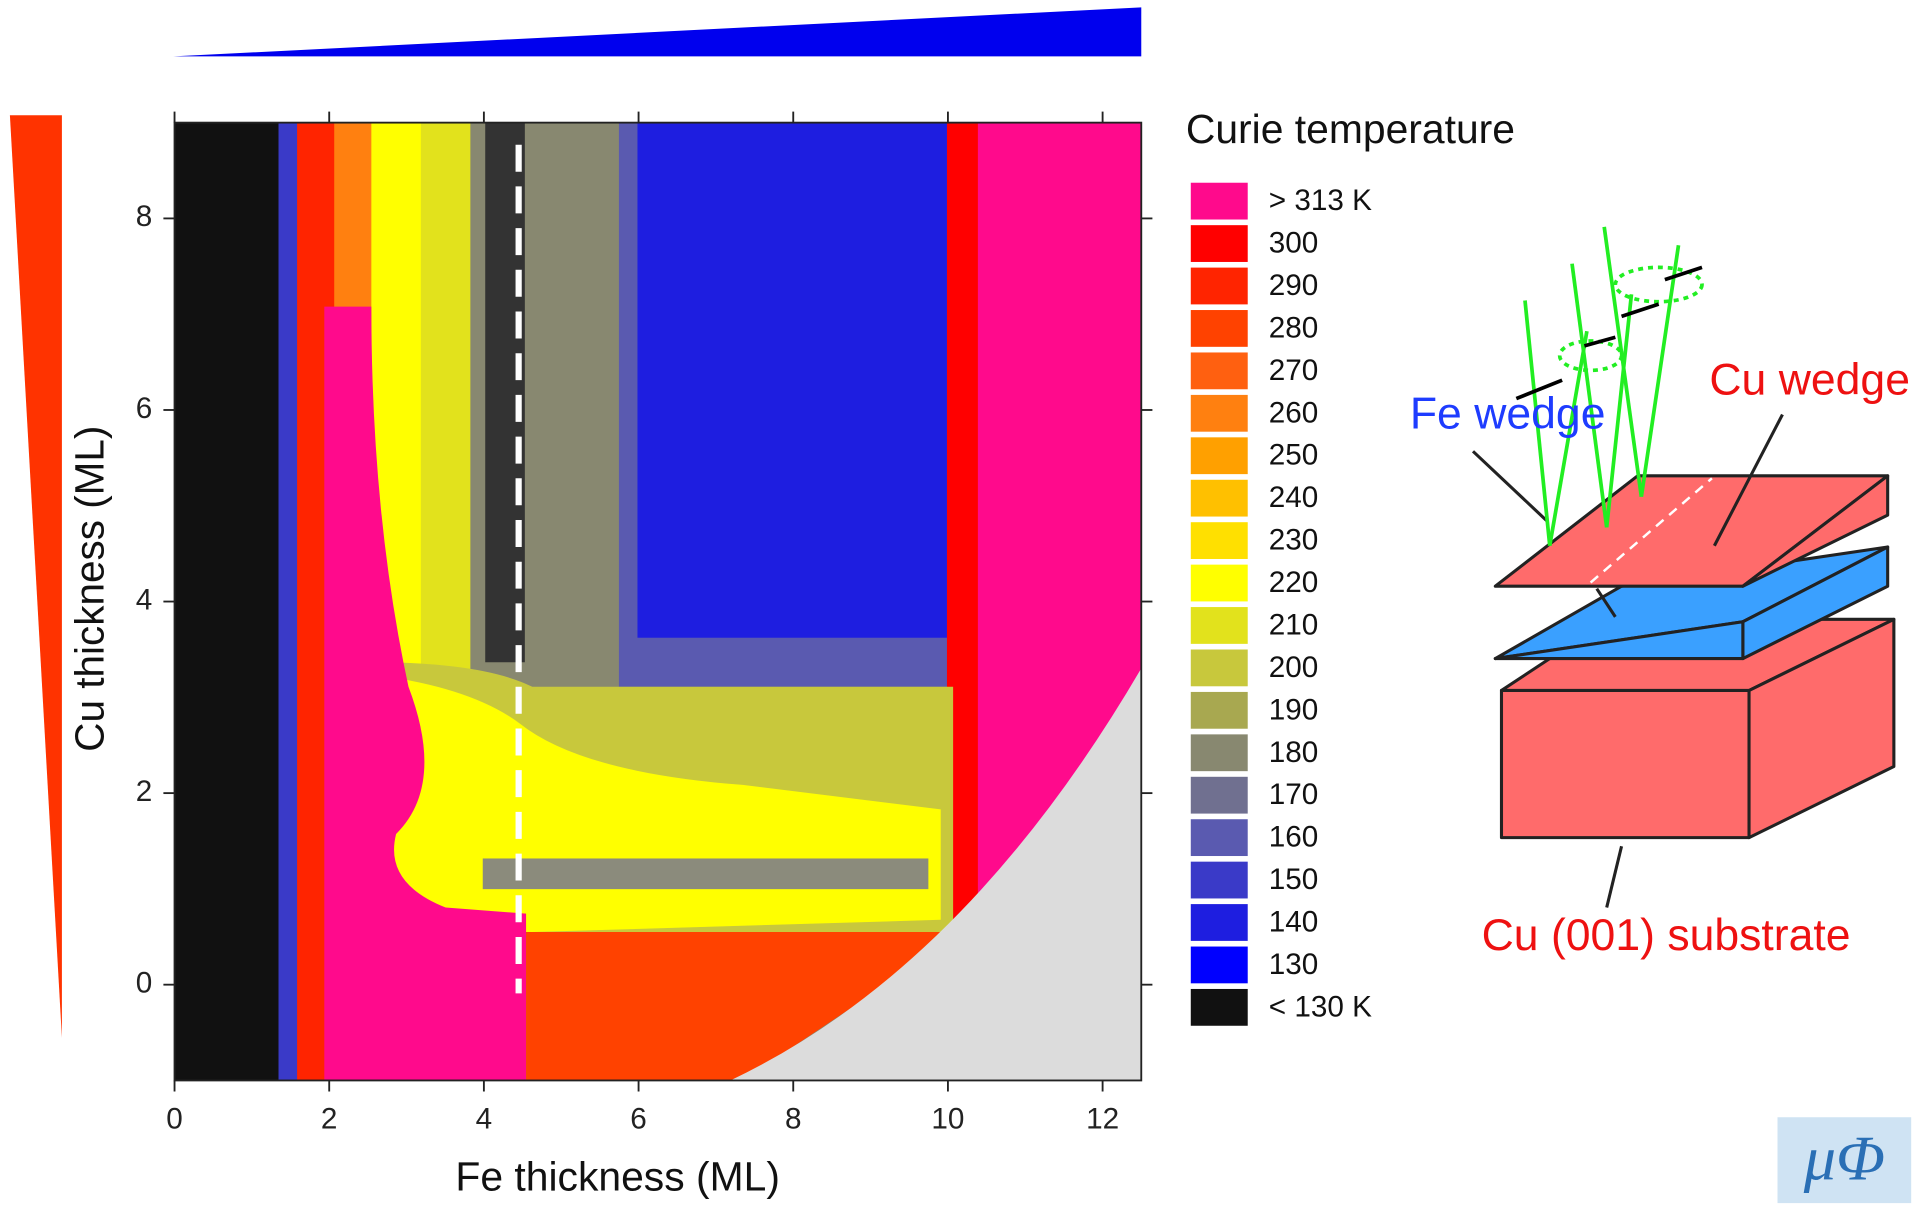 The image size is (1931, 1208). What do you see at coordinates (1294, 455) in the screenshot?
I see `colorbar-label: 250` at bounding box center [1294, 455].